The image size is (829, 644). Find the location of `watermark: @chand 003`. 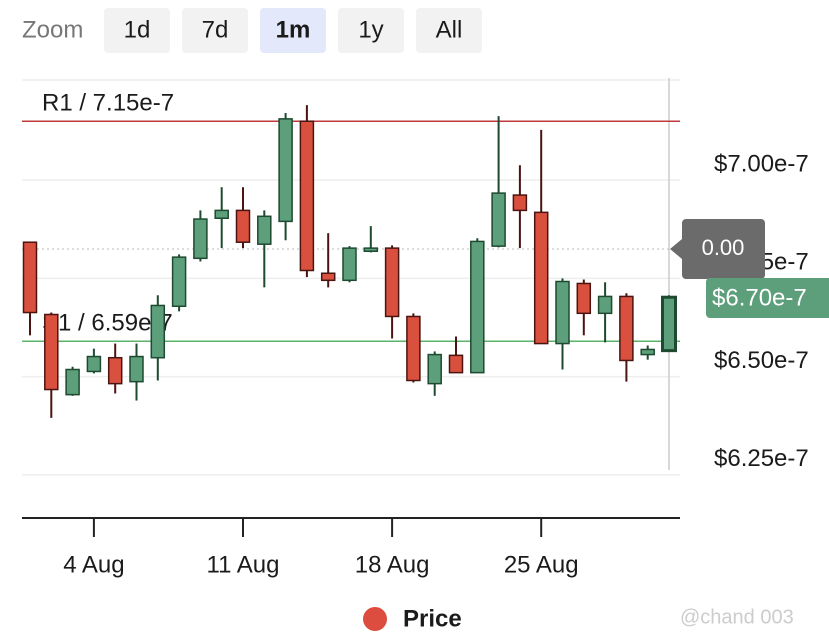

watermark: @chand 003 is located at coordinates (737, 617).